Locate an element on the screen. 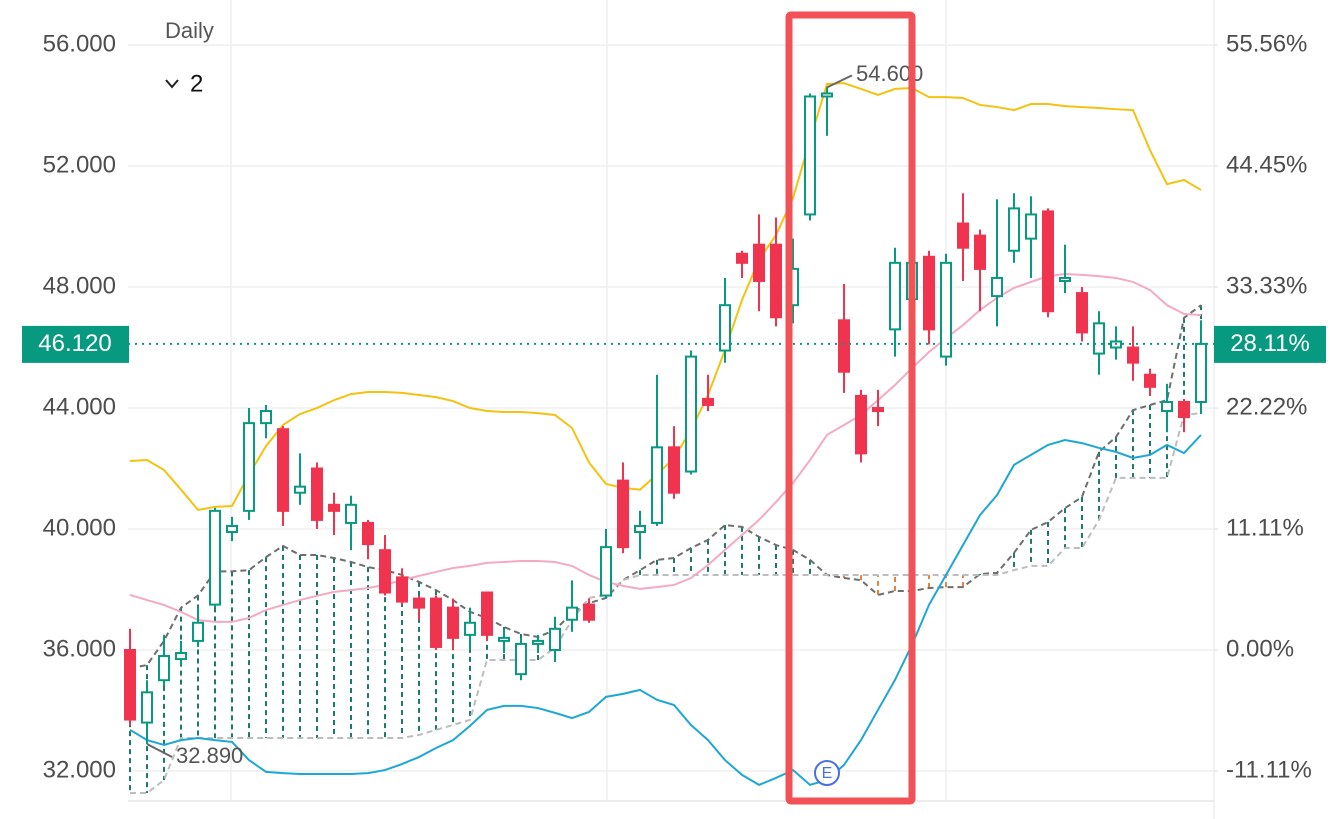  indicator-count: 2 is located at coordinates (196, 83).